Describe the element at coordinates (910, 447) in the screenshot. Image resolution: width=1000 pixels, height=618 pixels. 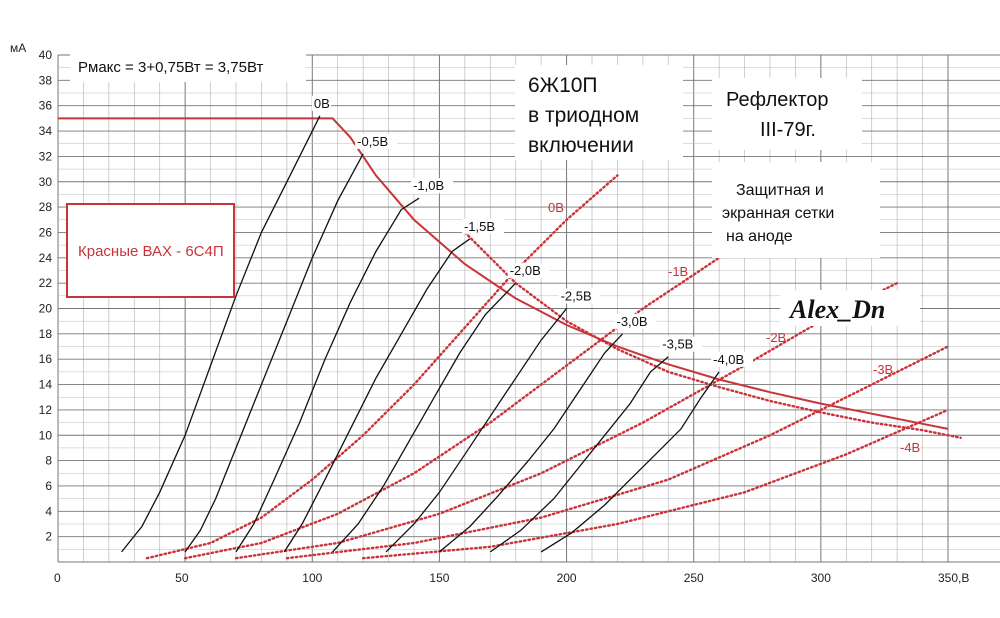
I see `red-dotted-label: -4В` at that location.